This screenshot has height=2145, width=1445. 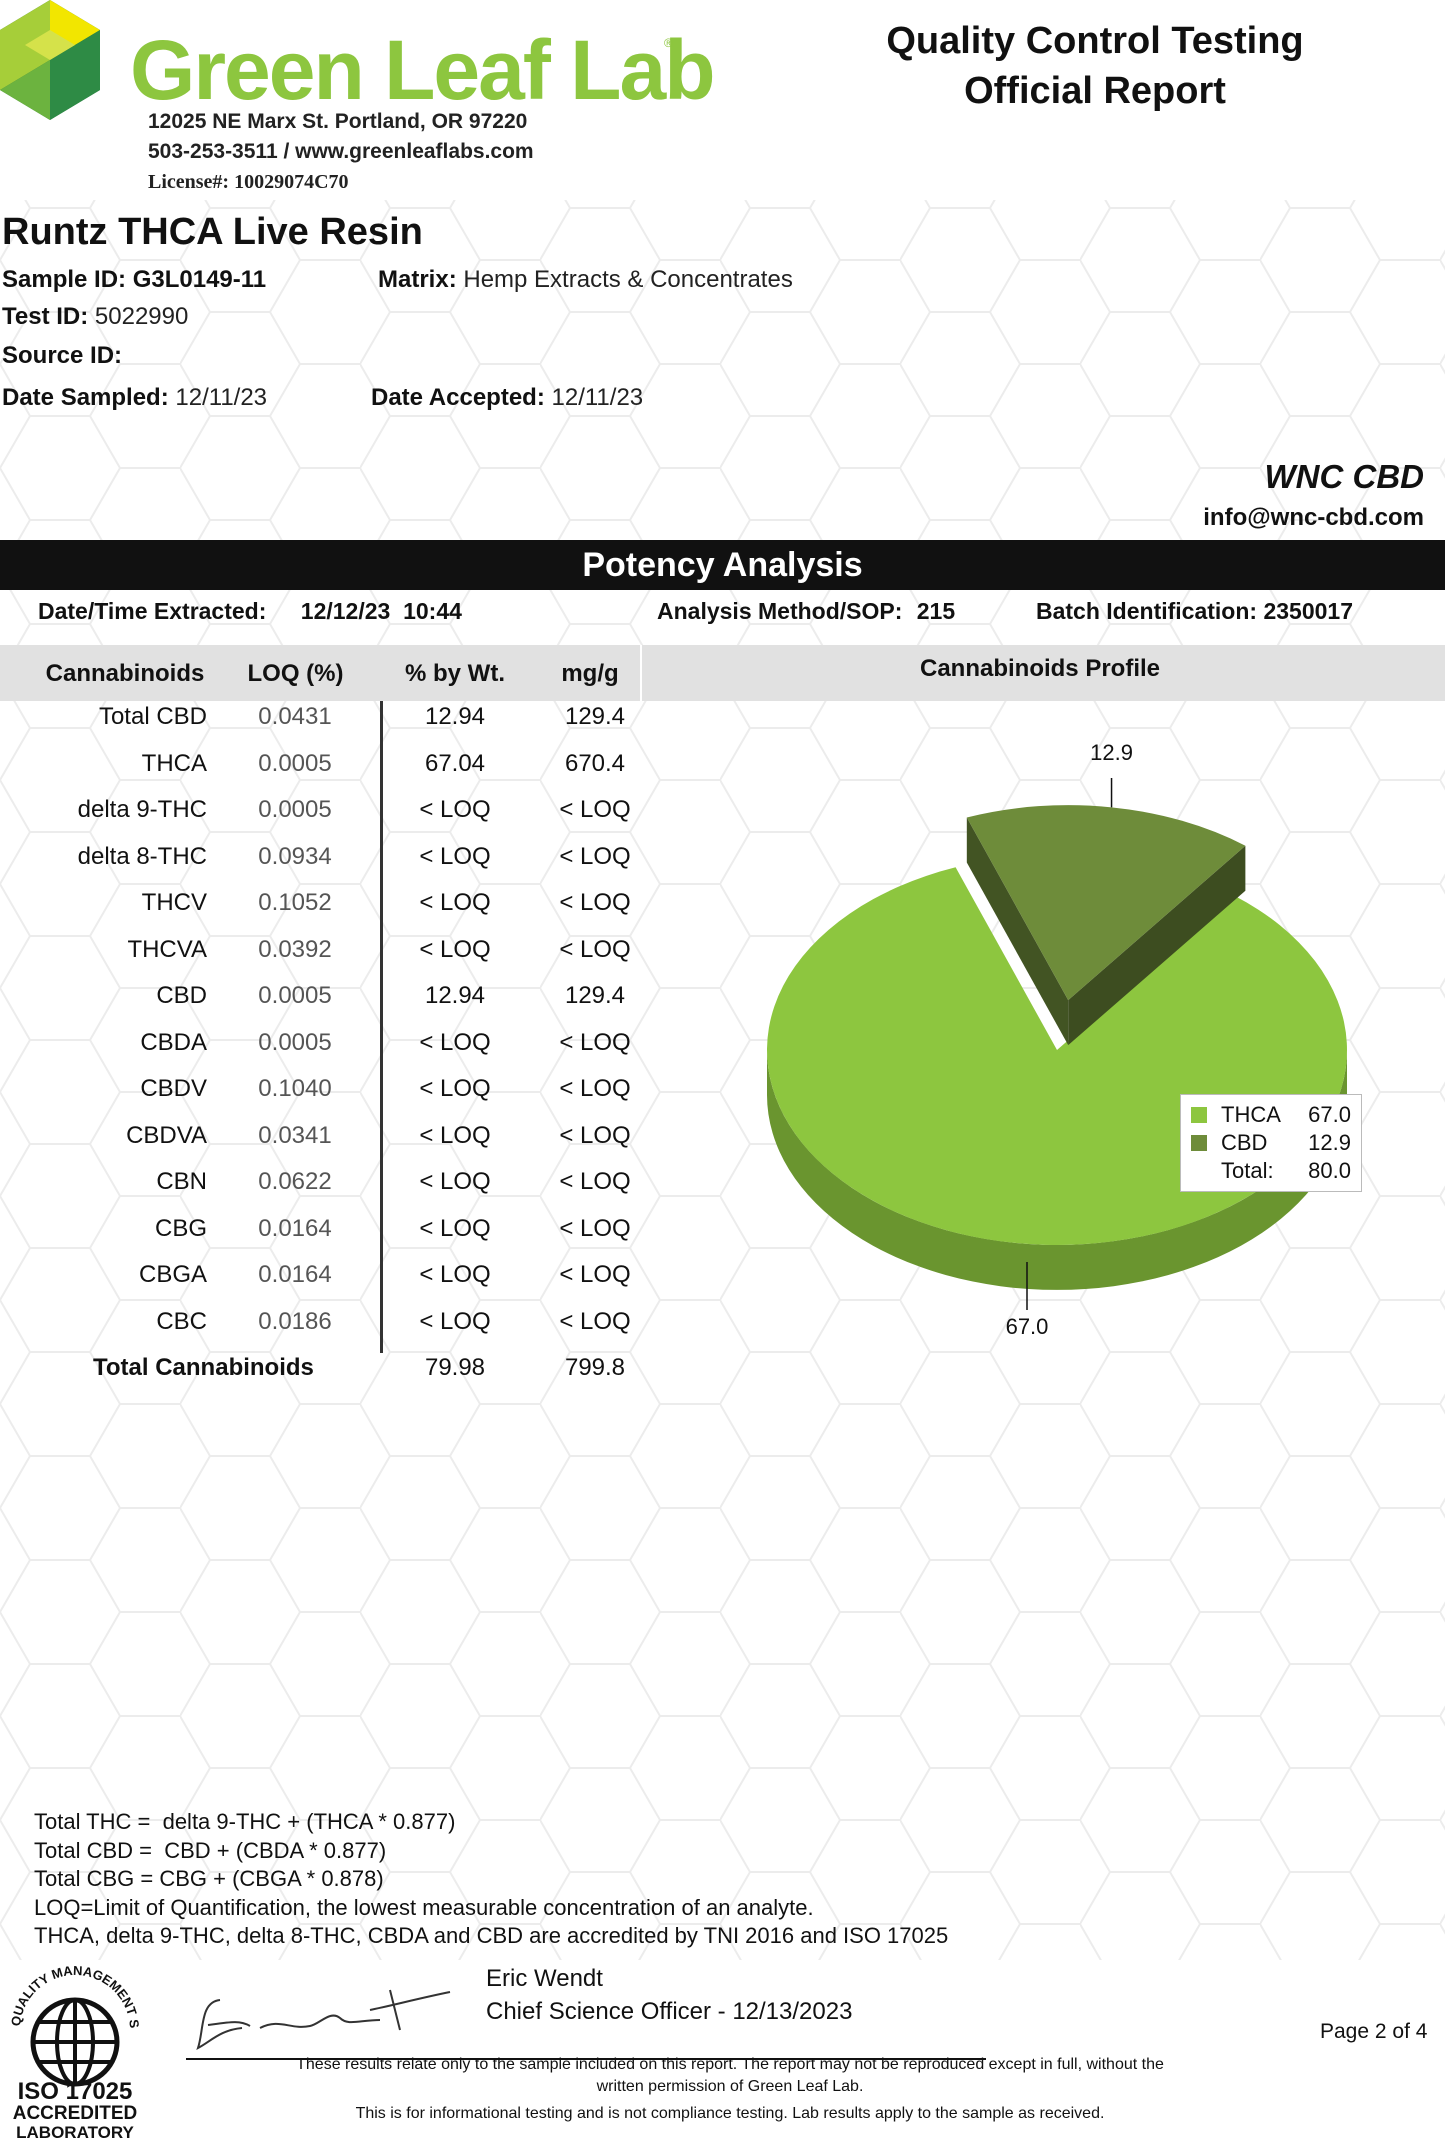 What do you see at coordinates (181, 1181) in the screenshot?
I see `cannabinoid-name: CBN` at bounding box center [181, 1181].